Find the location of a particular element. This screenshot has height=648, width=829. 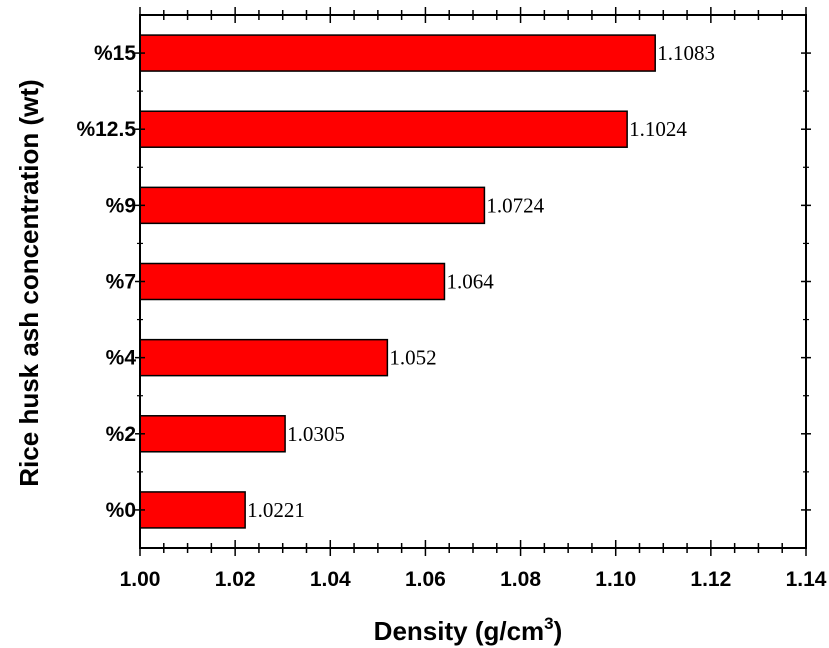

data-label: 1.064 is located at coordinates (470, 282).